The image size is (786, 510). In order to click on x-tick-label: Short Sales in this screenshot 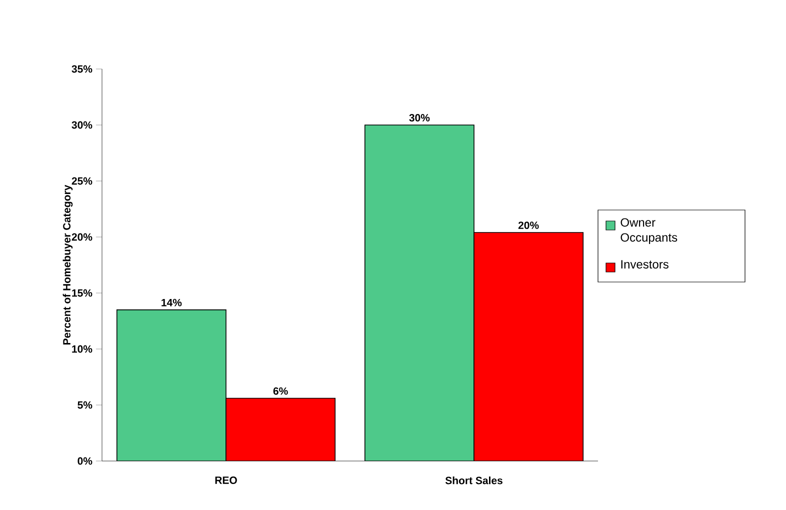, I will do `click(473, 480)`.